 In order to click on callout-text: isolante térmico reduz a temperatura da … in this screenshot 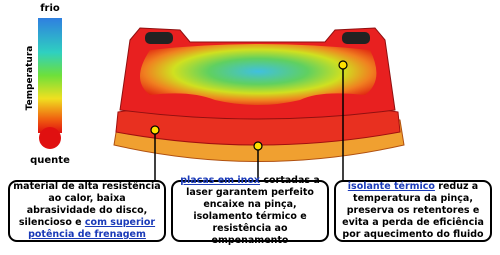, I will do `click(413, 211)`.